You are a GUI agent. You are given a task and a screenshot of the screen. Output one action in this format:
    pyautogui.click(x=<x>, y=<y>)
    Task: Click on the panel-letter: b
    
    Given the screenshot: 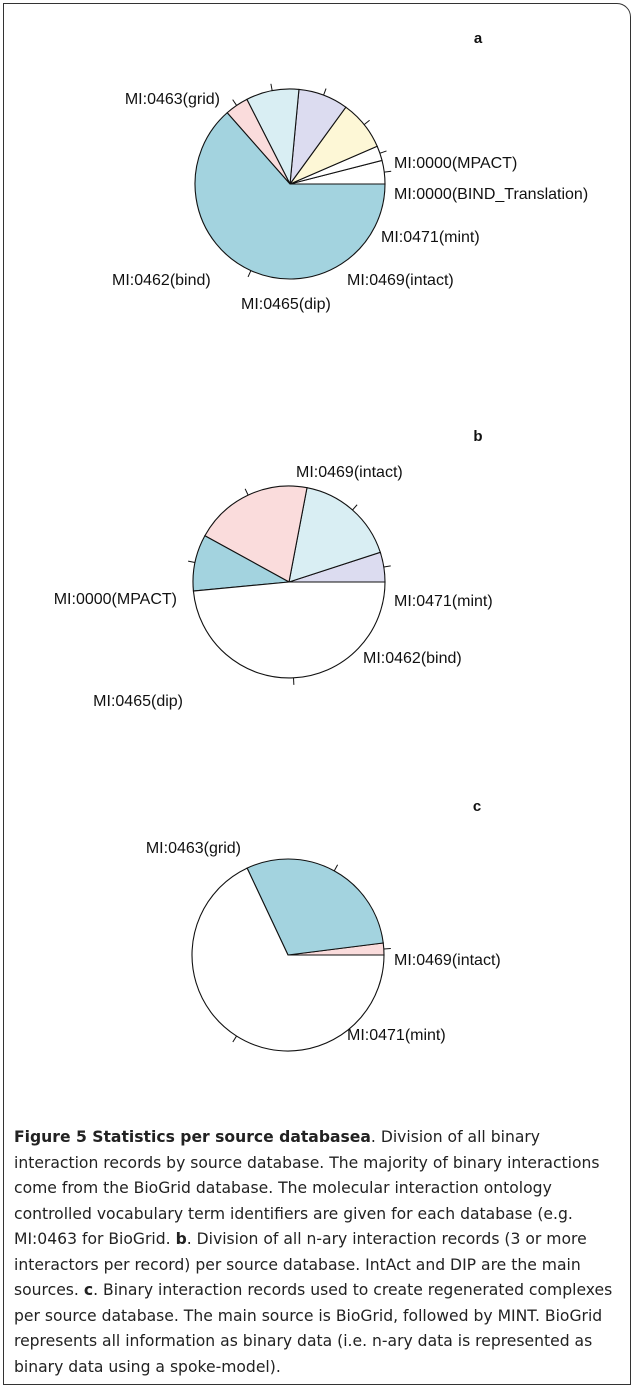 What is the action you would take?
    pyautogui.click(x=477, y=436)
    